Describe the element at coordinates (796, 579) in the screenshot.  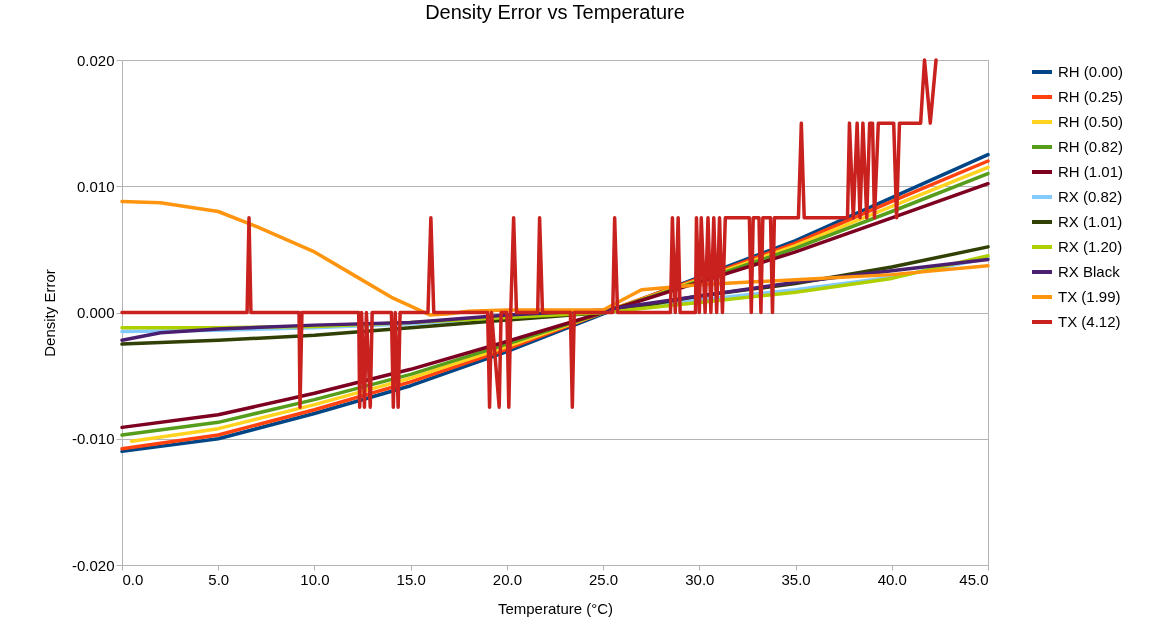
I see `x-tick-label: 35.0` at that location.